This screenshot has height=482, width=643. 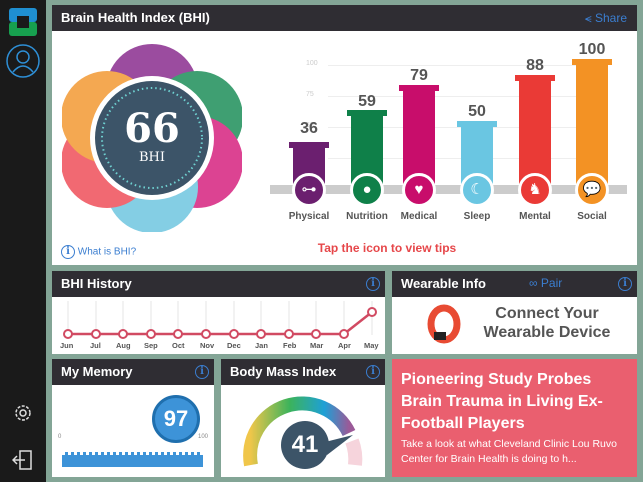 What do you see at coordinates (23, 460) in the screenshot?
I see `logout-icon` at bounding box center [23, 460].